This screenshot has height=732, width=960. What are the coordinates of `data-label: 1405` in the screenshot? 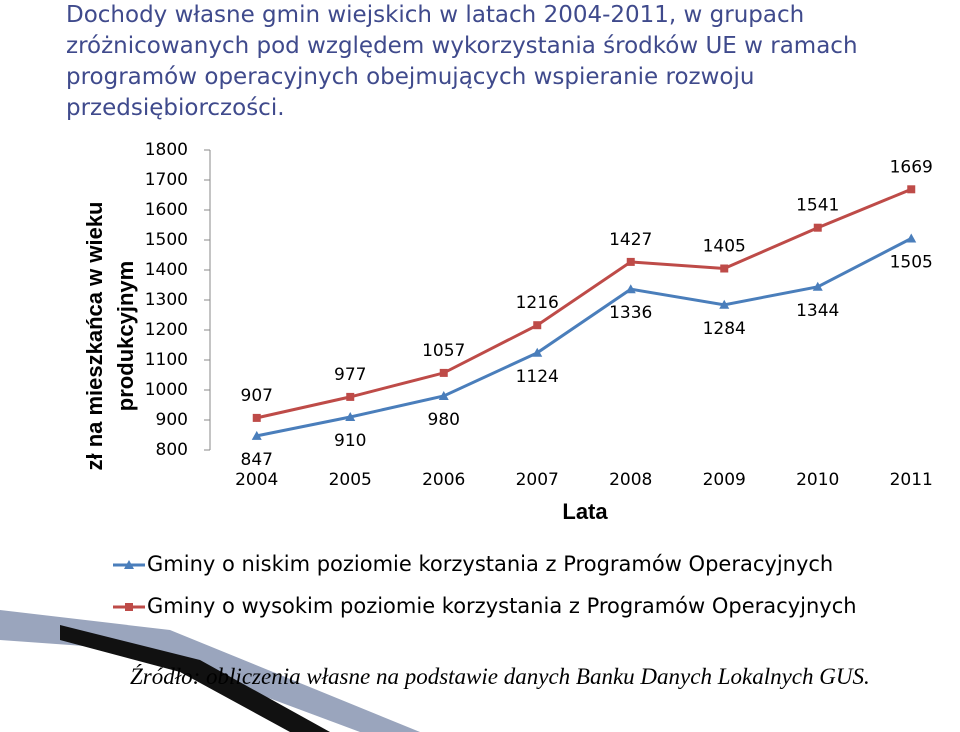 It's located at (724, 247).